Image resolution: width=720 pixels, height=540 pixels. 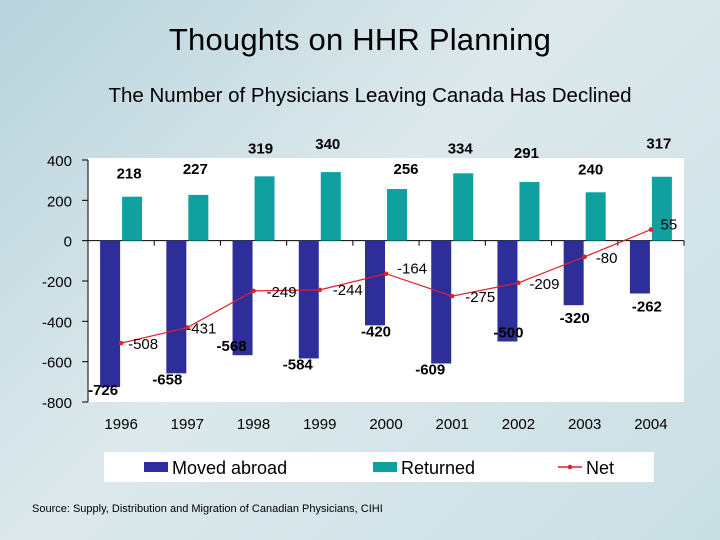 What do you see at coordinates (452, 424) in the screenshot?
I see `x-tick-label-2001: 2001` at bounding box center [452, 424].